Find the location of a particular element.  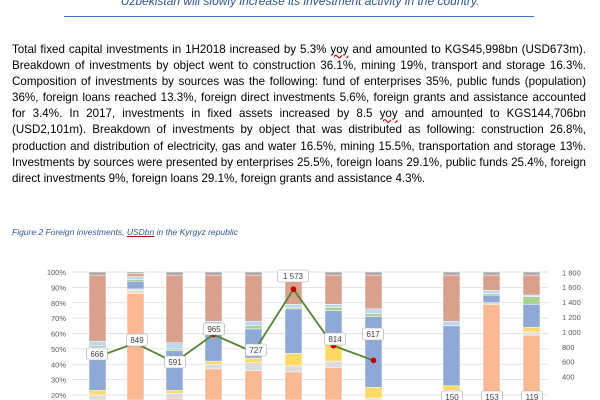

data-label: 1 573 is located at coordinates (293, 276).